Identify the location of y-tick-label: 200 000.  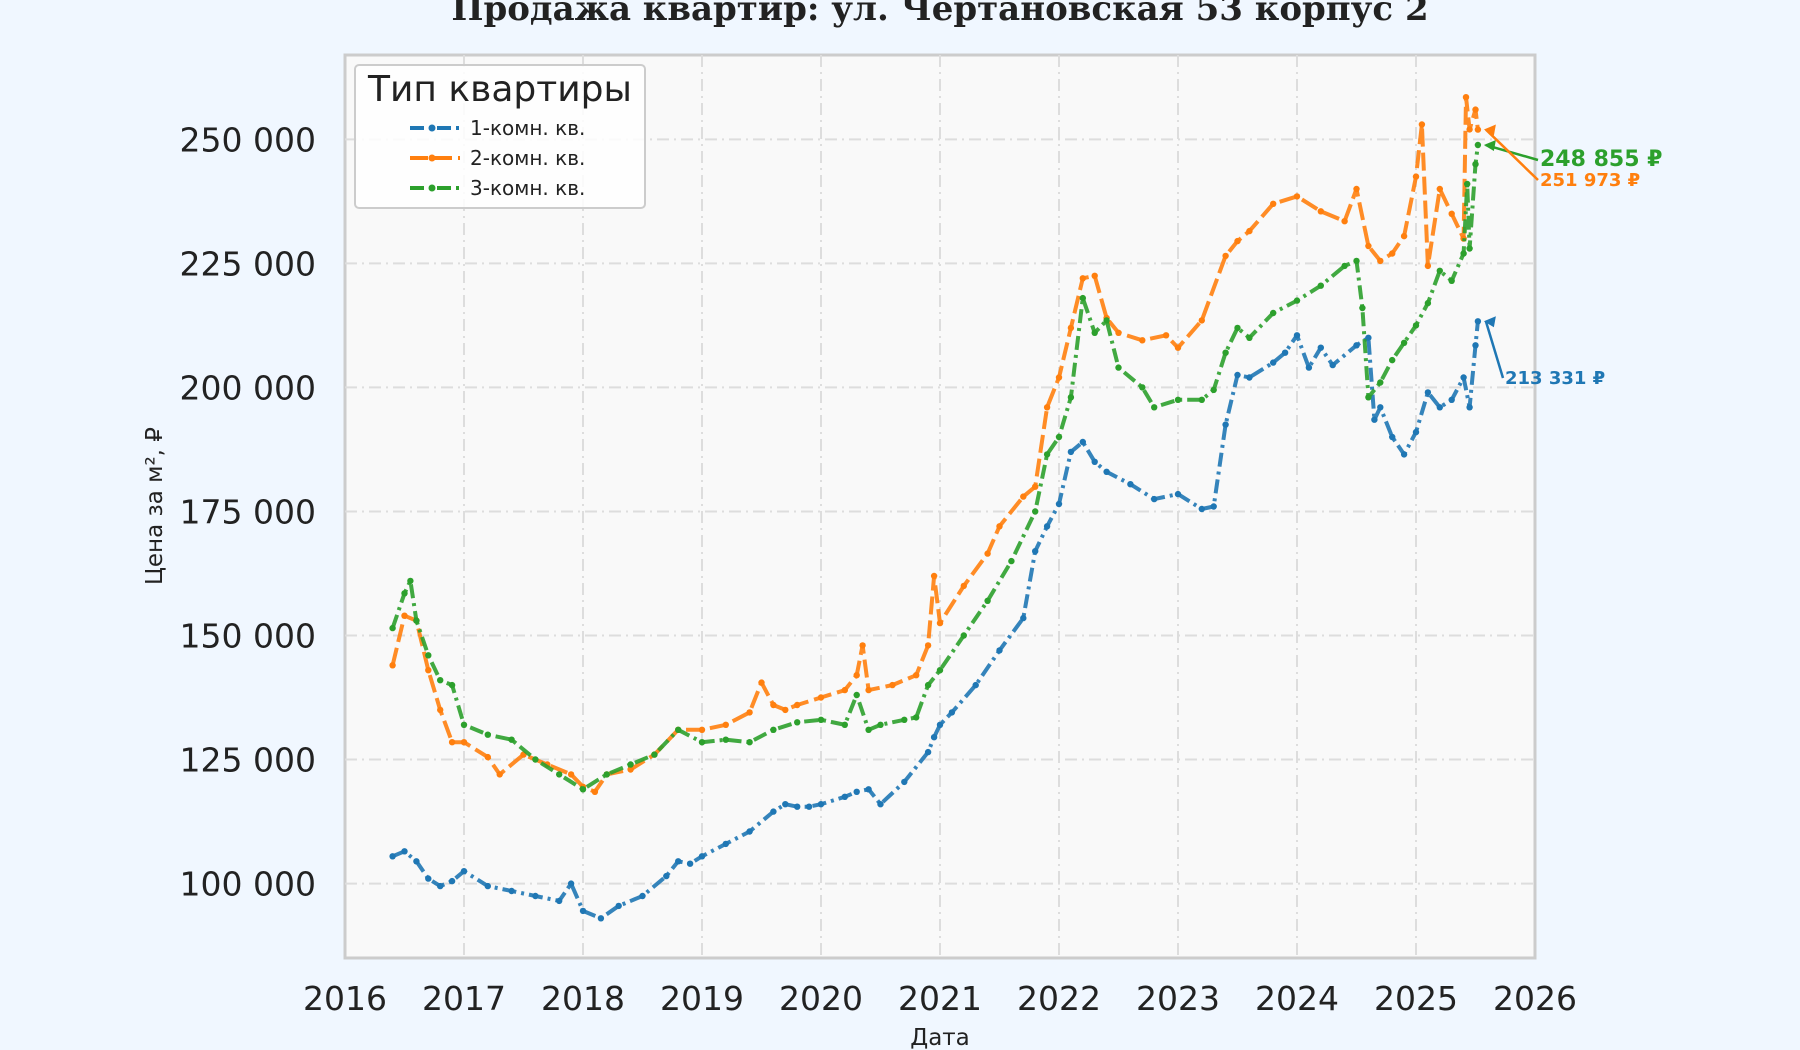
(248, 387).